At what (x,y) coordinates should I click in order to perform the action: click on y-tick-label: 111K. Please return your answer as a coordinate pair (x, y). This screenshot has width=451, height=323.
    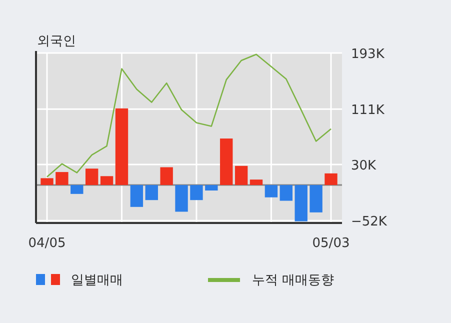
    Looking at the image, I should click on (368, 110).